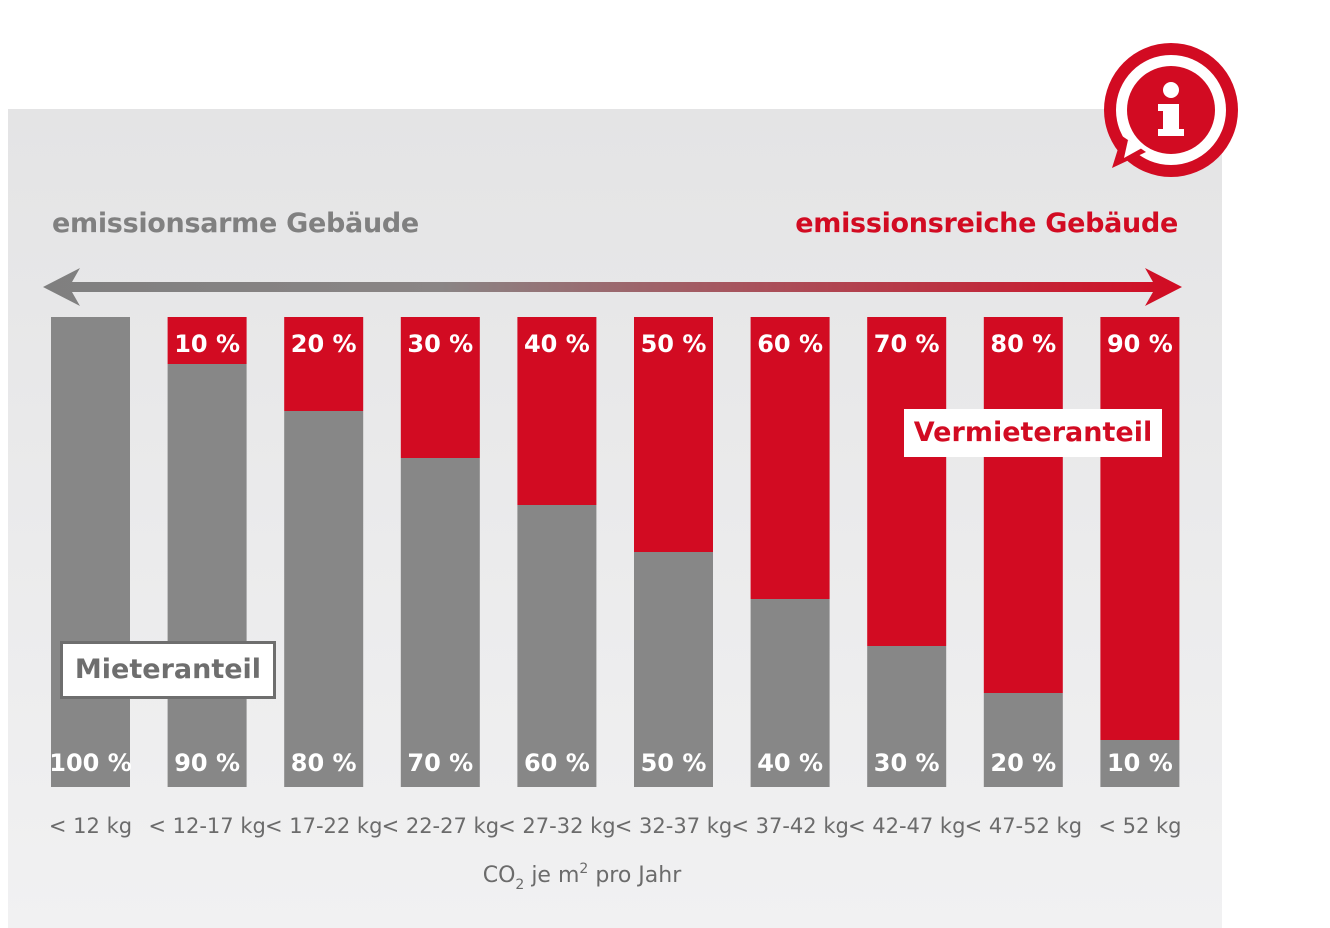  I want to click on legend-tenant-share: Mieteranteil, so click(168, 670).